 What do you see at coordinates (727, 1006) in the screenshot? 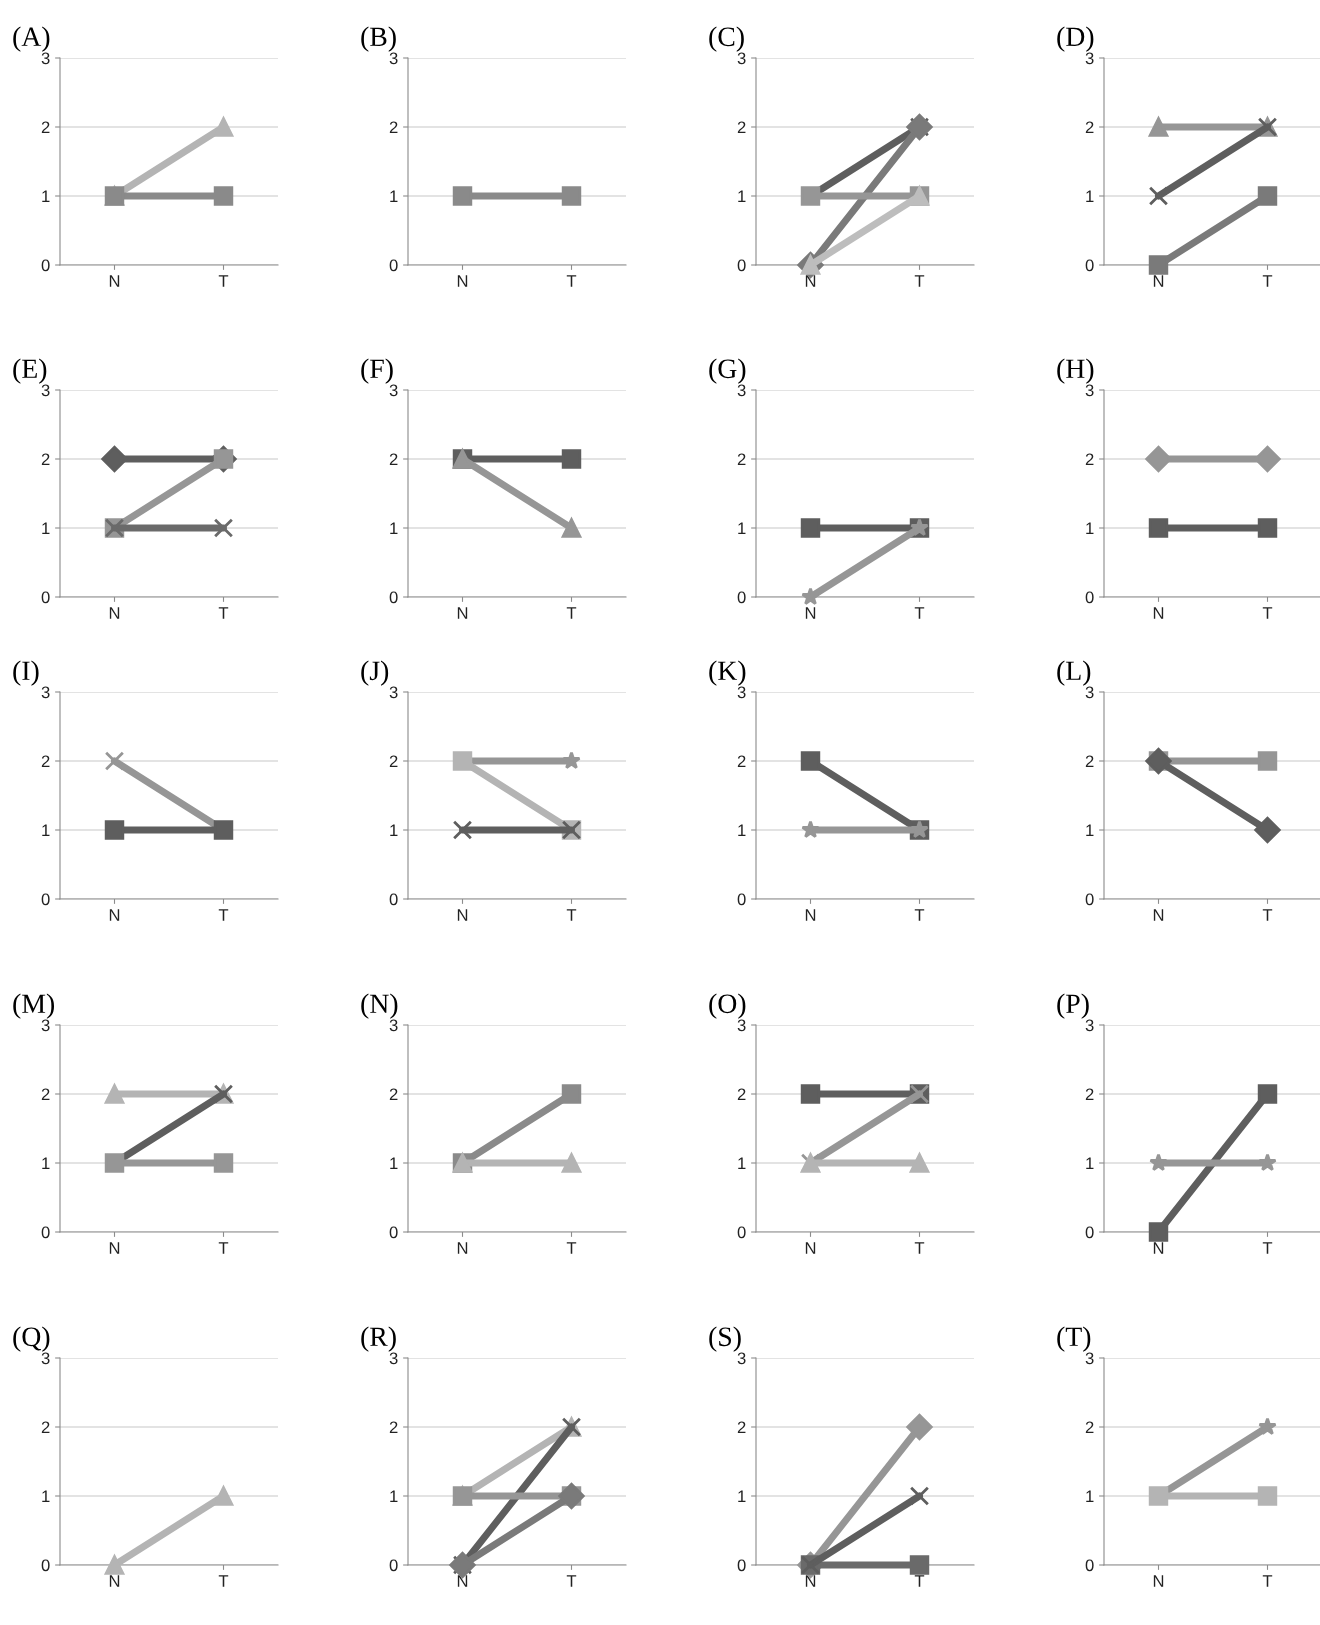
I see `chart-title: (O)` at bounding box center [727, 1006].